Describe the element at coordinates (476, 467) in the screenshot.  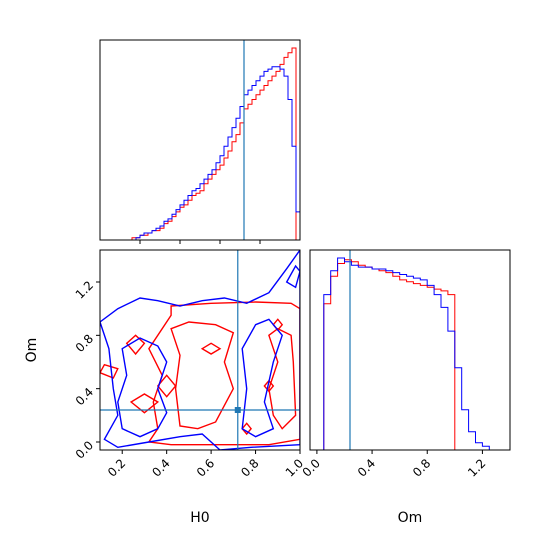
I see `om-x-tick-label-3: 1.2` at that location.